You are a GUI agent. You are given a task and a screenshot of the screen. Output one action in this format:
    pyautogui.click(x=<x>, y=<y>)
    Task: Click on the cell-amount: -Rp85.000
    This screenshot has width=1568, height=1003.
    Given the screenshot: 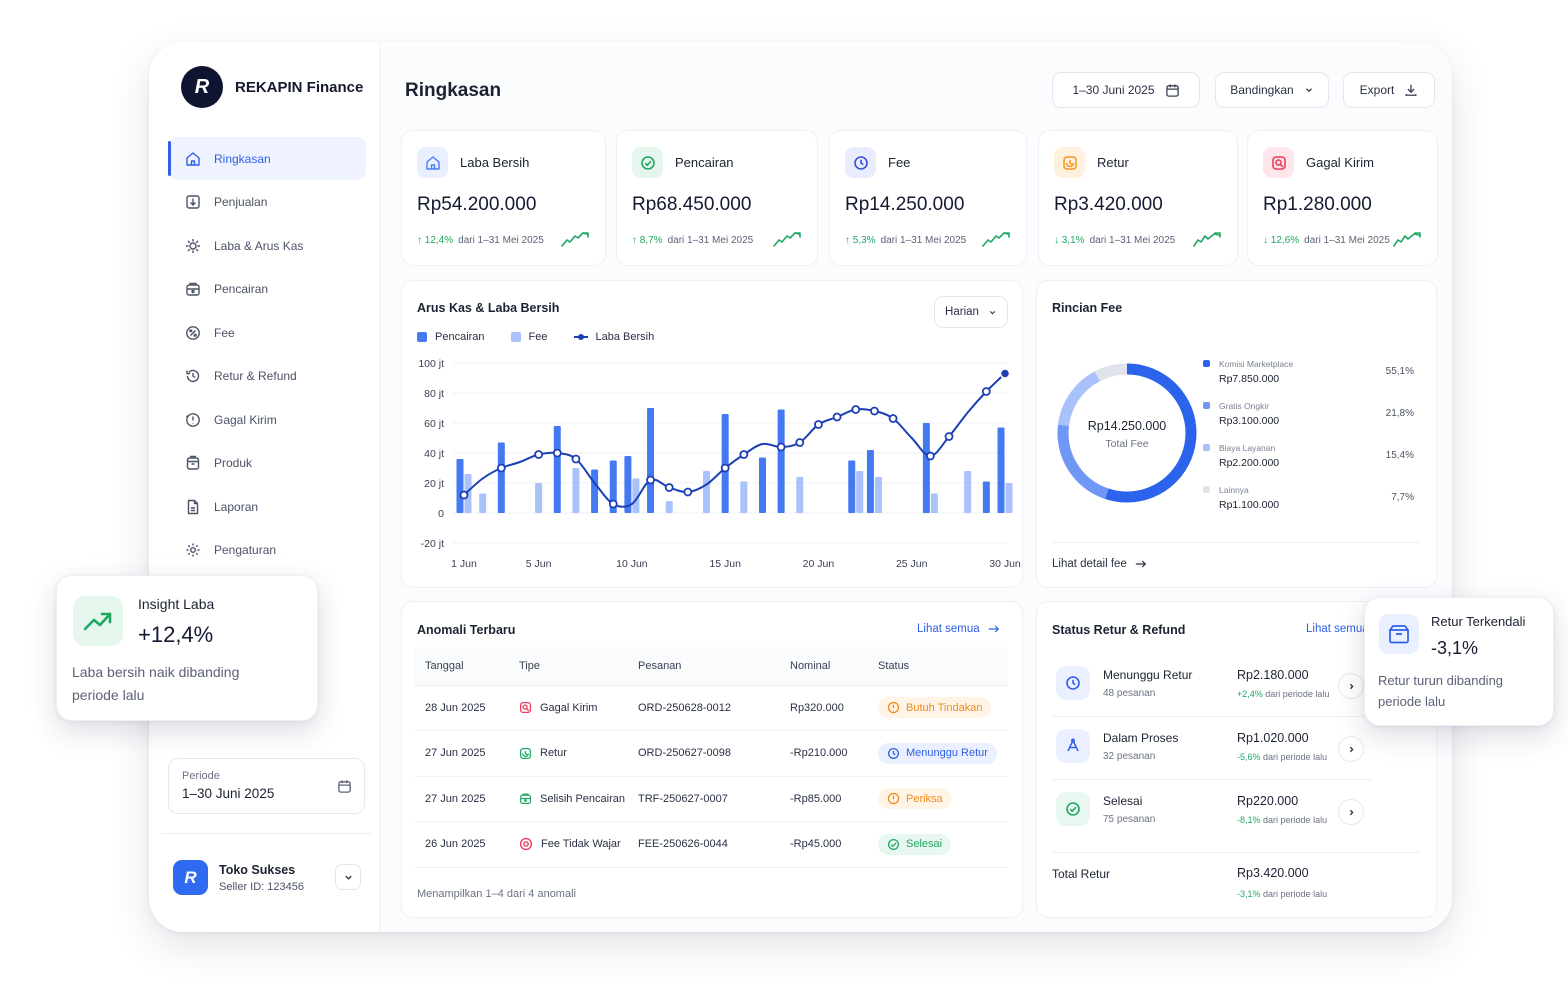 What is the action you would take?
    pyautogui.click(x=823, y=799)
    